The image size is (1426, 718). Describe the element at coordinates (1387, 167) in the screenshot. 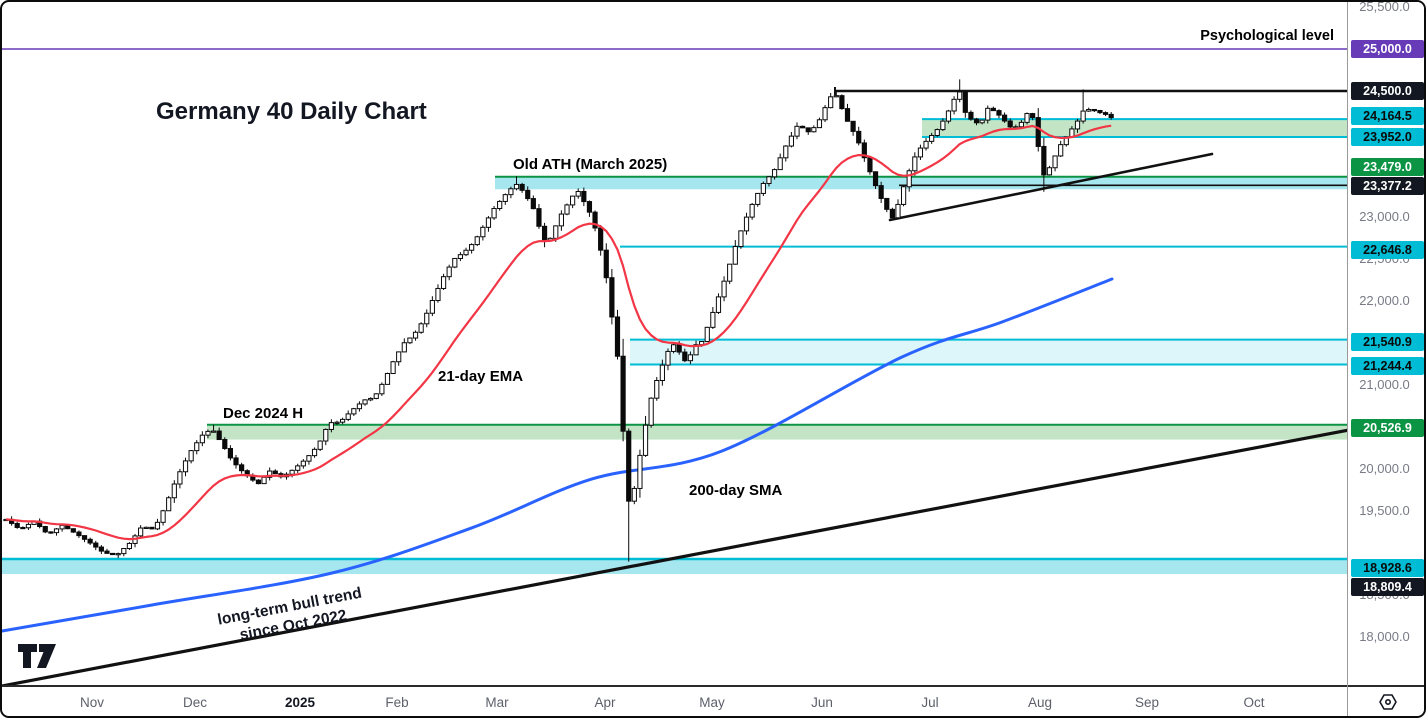

I see `price-level-chip: 23,479.0` at that location.